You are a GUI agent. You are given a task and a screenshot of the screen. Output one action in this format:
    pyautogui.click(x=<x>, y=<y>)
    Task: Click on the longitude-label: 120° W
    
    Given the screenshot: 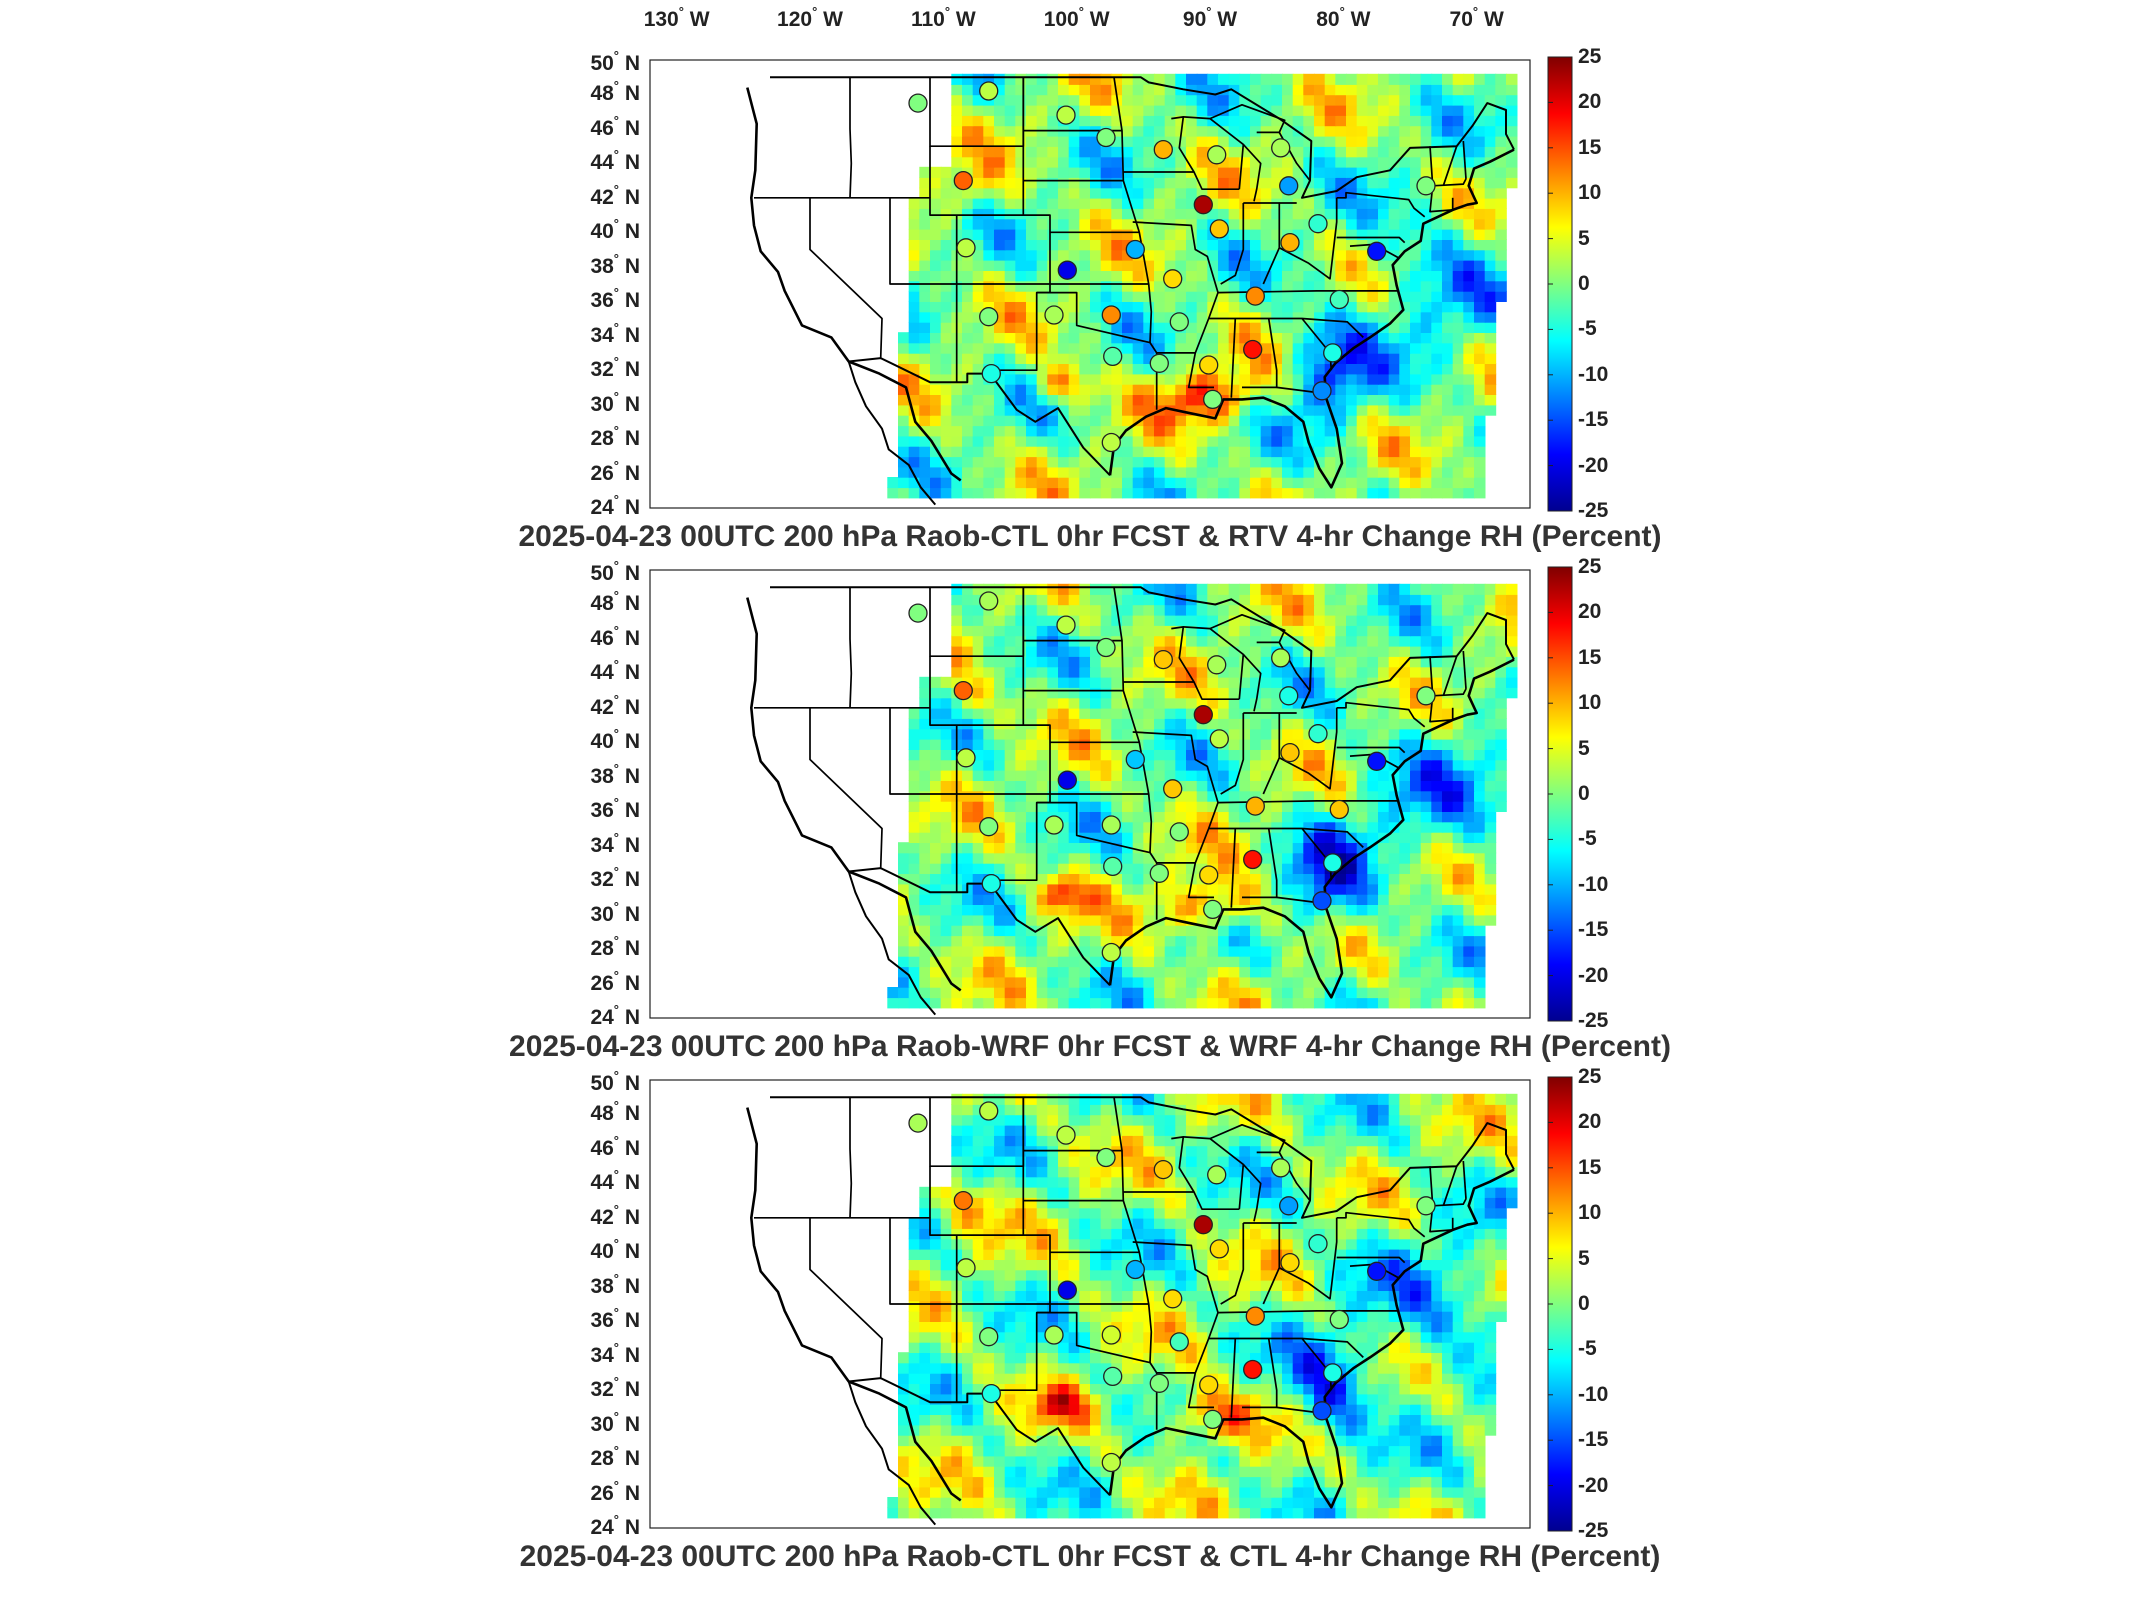 What is the action you would take?
    pyautogui.click(x=810, y=17)
    